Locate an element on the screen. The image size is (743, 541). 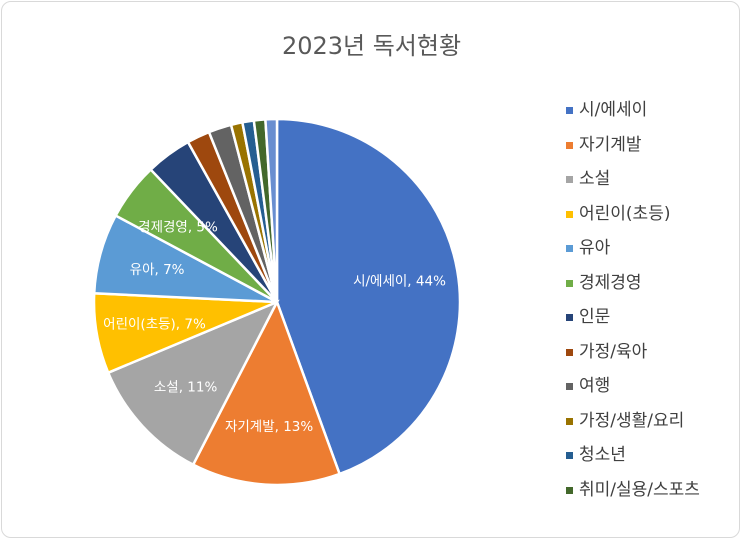
legend-item: 취미/실용/스포츠 is located at coordinates (653, 497).